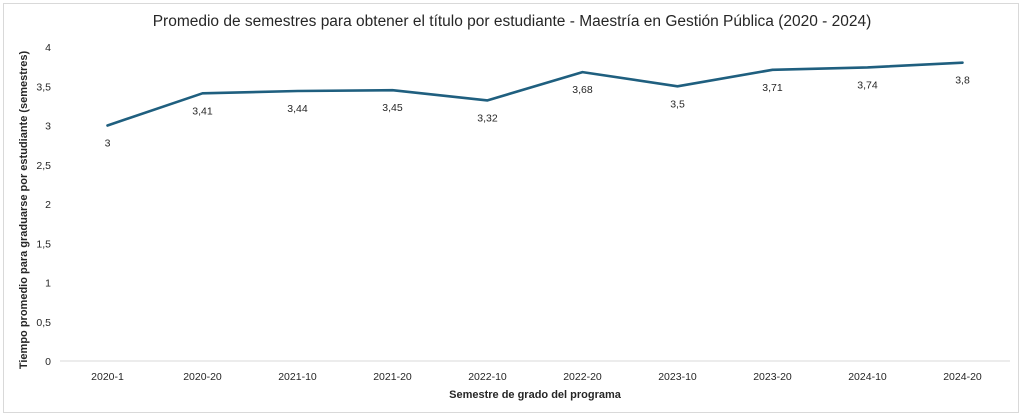 Image resolution: width=1024 pixels, height=418 pixels. Describe the element at coordinates (48, 48) in the screenshot. I see `y-tick-label: 4` at that location.